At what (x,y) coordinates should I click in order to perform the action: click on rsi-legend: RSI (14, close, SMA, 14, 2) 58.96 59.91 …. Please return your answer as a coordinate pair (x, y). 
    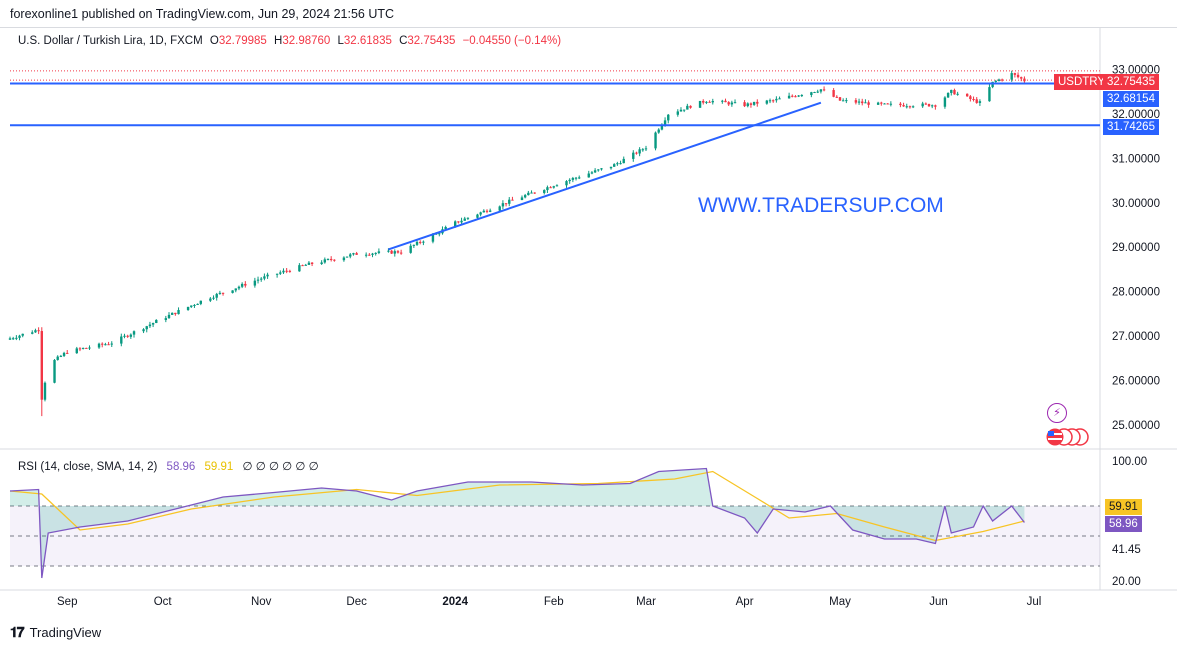
    Looking at the image, I should click on (168, 466).